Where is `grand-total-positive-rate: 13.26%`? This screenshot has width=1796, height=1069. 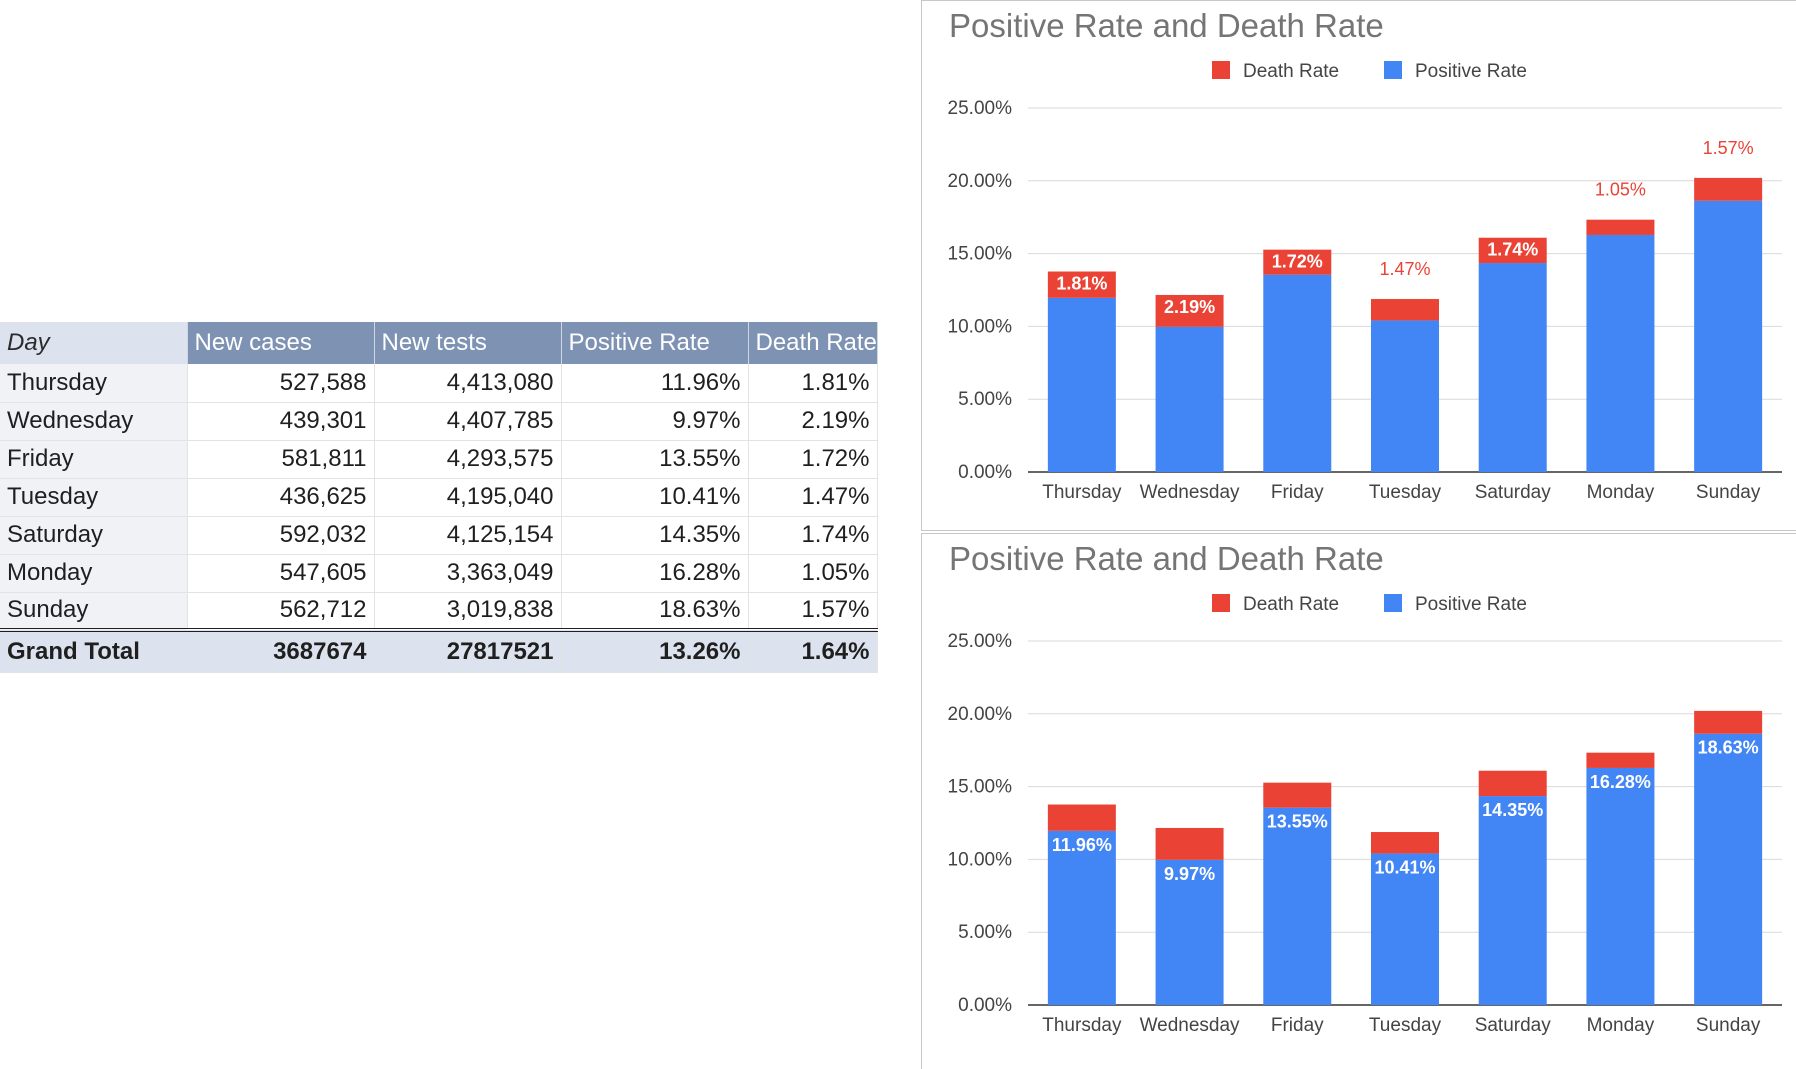 grand-total-positive-rate: 13.26% is located at coordinates (655, 650).